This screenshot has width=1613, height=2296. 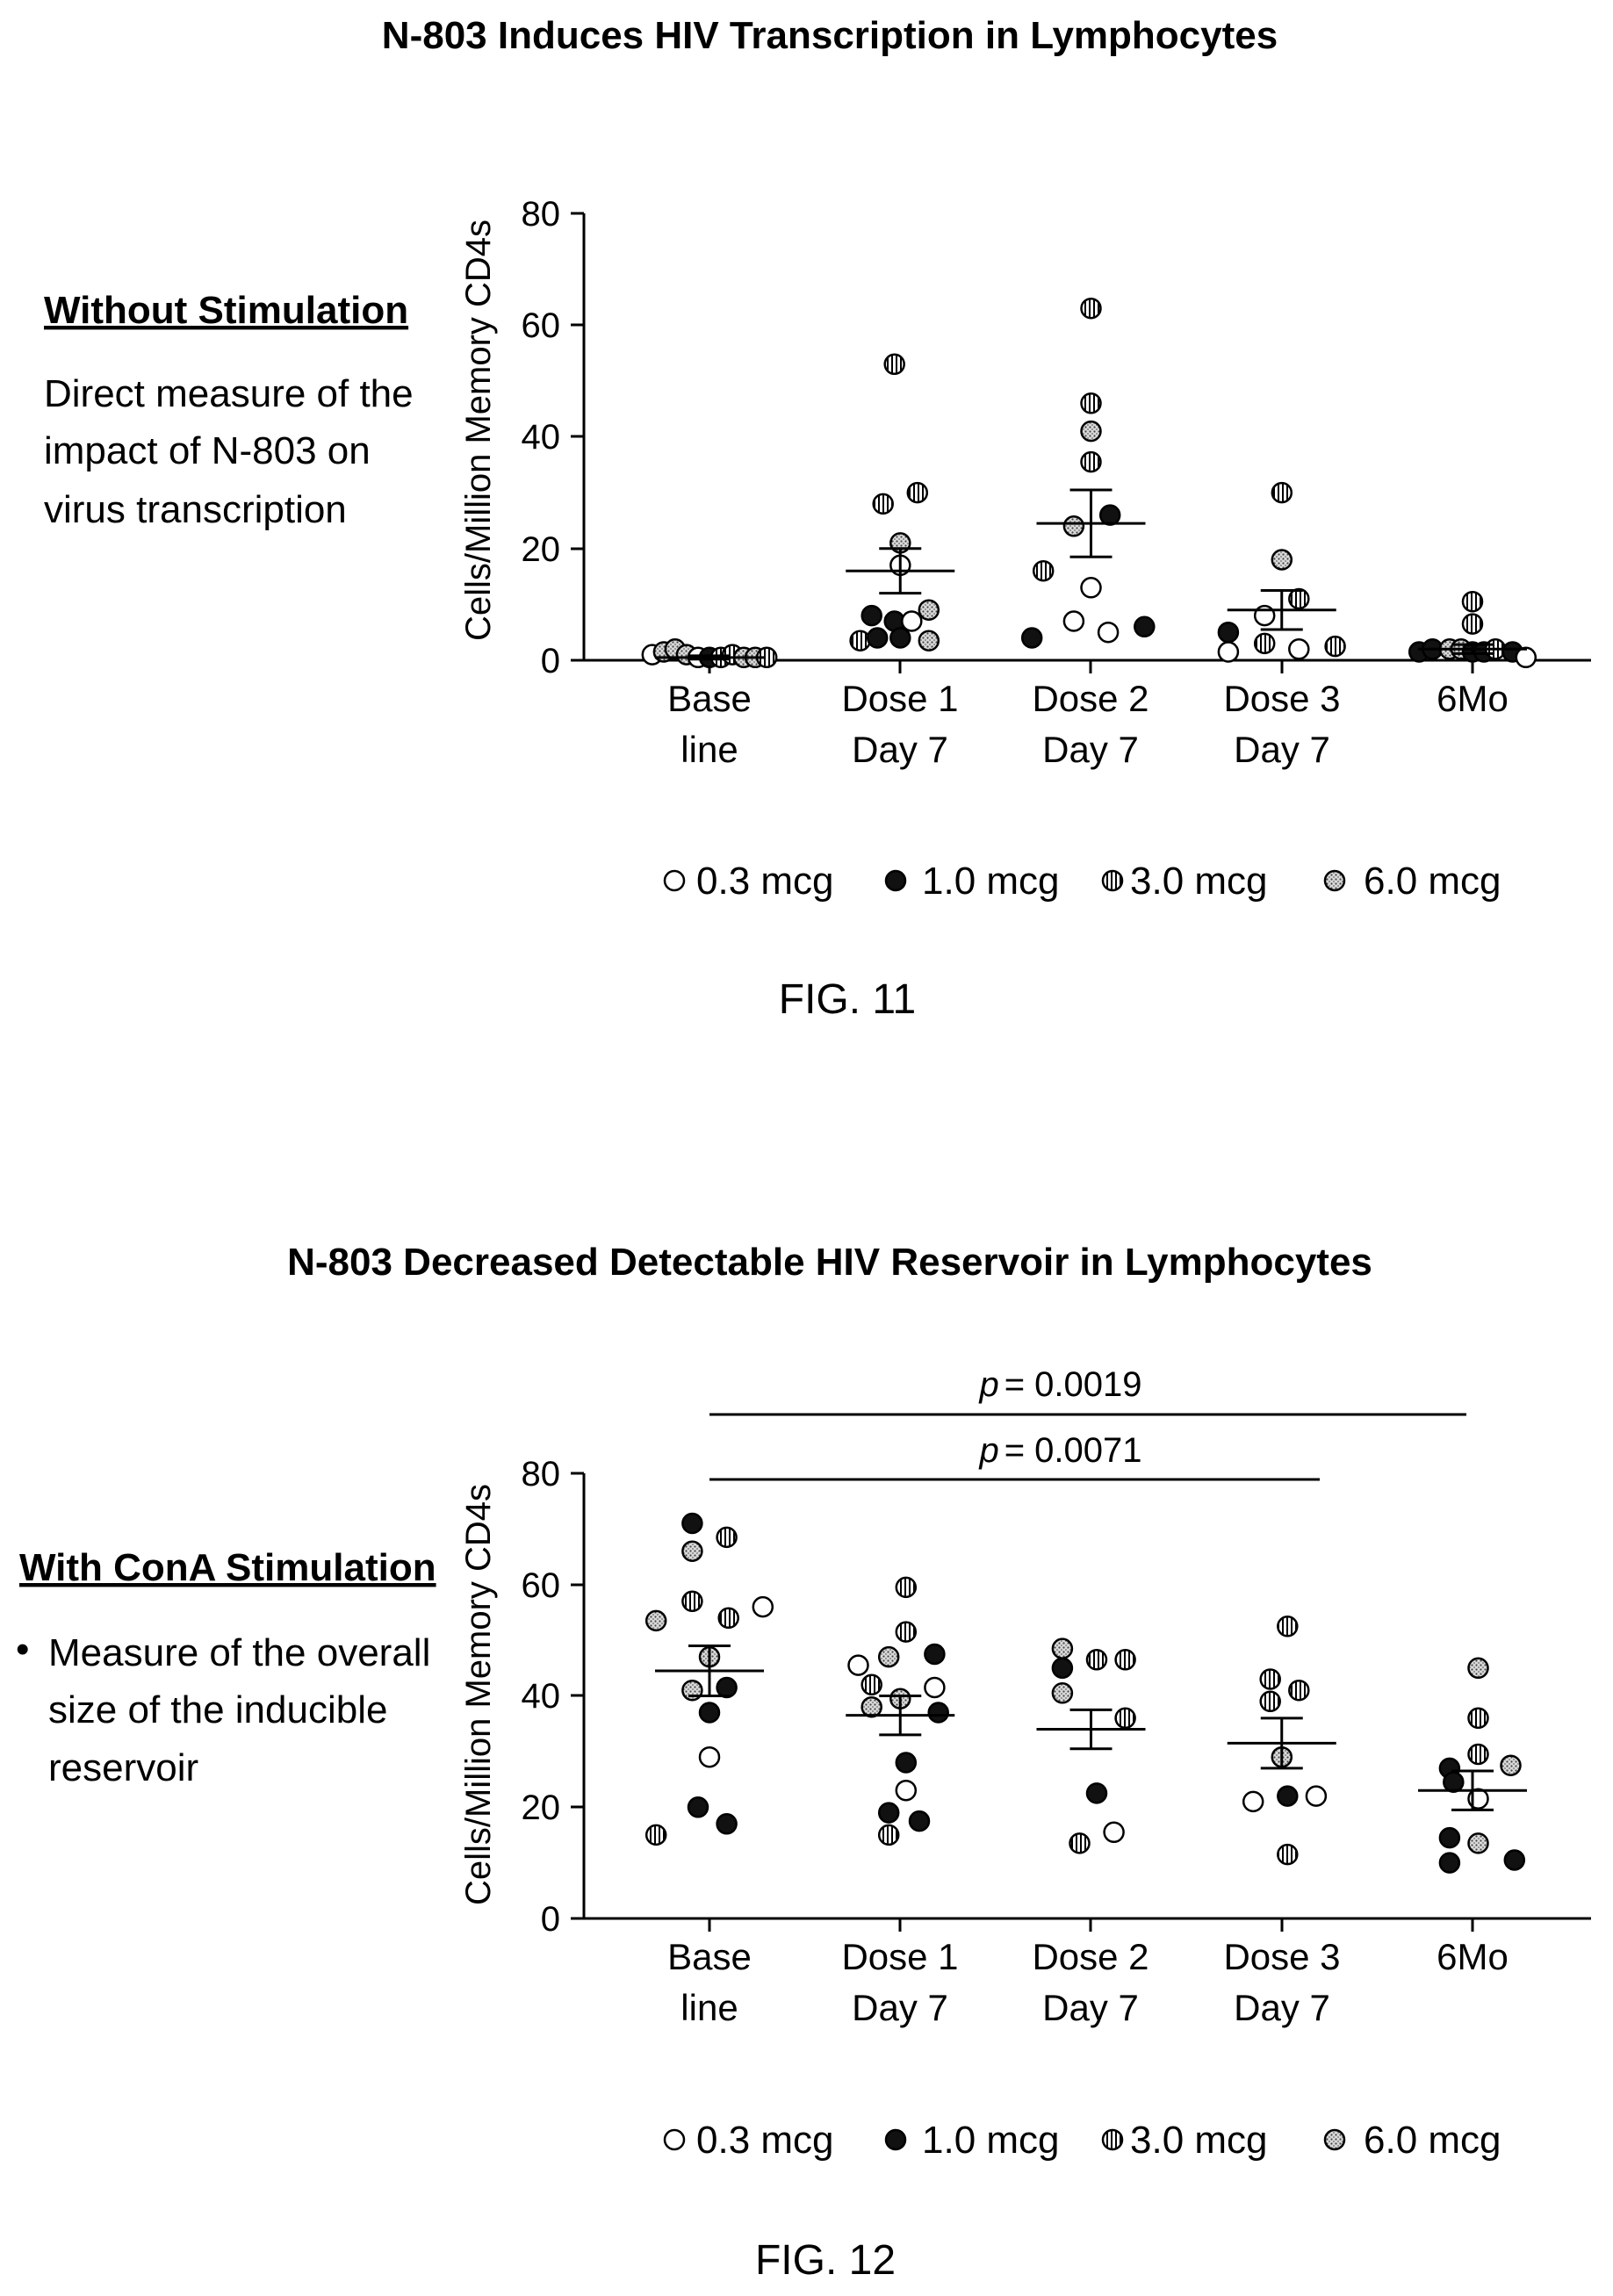 What do you see at coordinates (541, 325) in the screenshot?
I see `y-tick-label: 60` at bounding box center [541, 325].